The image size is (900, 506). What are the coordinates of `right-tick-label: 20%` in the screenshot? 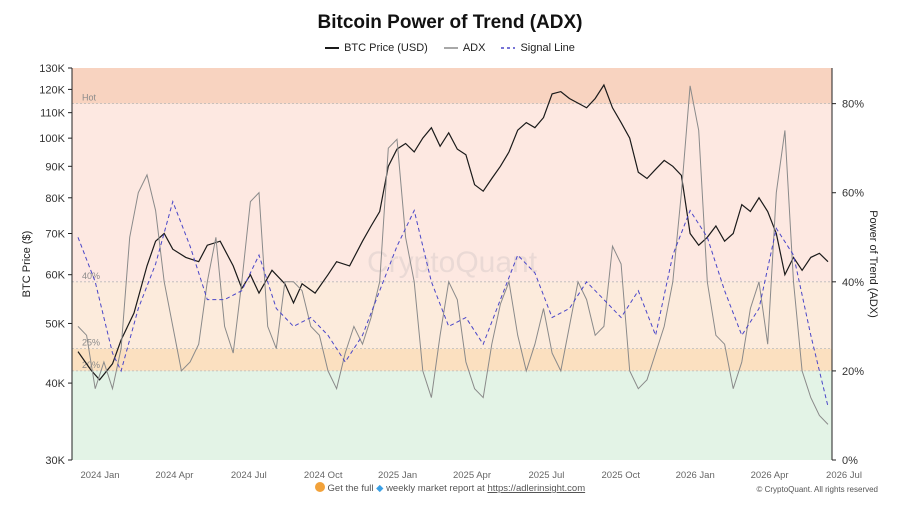 It's located at (853, 372).